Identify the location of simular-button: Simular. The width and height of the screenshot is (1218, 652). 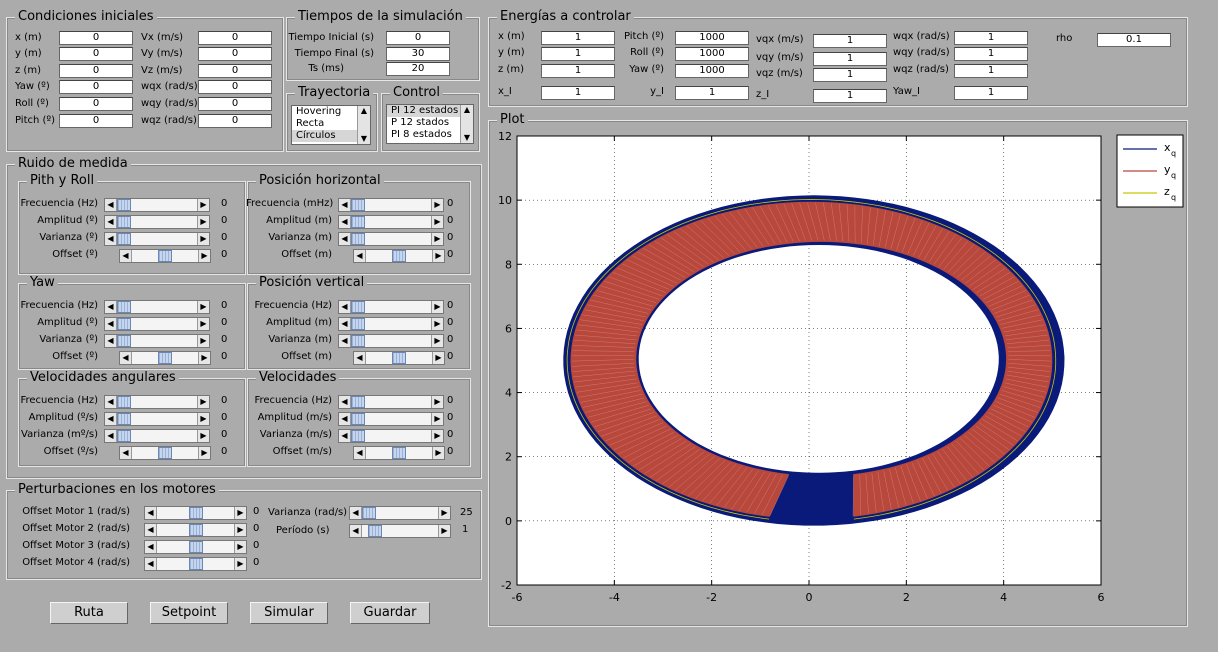
(289, 613).